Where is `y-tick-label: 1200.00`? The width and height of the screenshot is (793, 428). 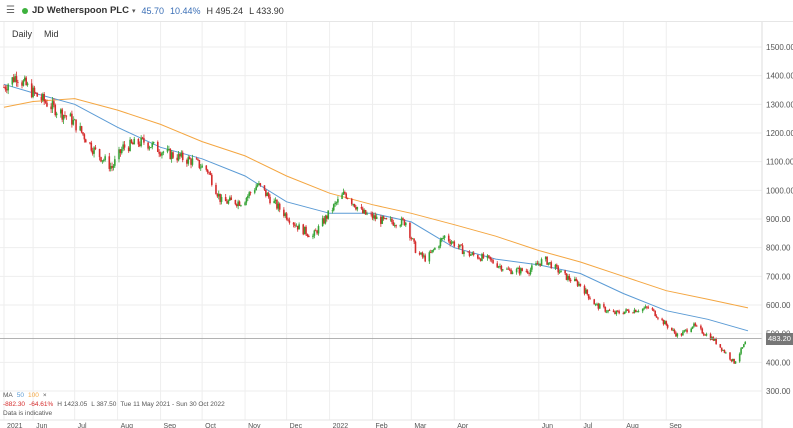 y-tick-label: 1200.00 is located at coordinates (779, 133).